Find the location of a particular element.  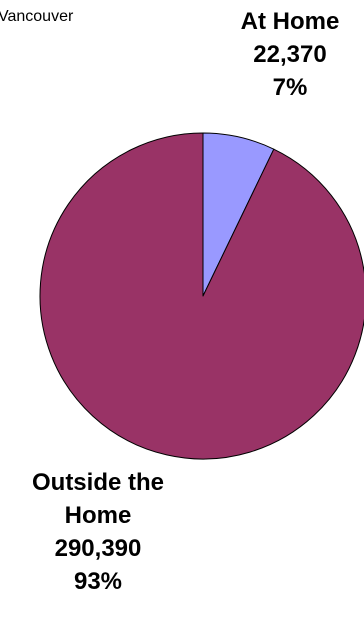

slice-label-at-home-value: 22,370 is located at coordinates (290, 54).